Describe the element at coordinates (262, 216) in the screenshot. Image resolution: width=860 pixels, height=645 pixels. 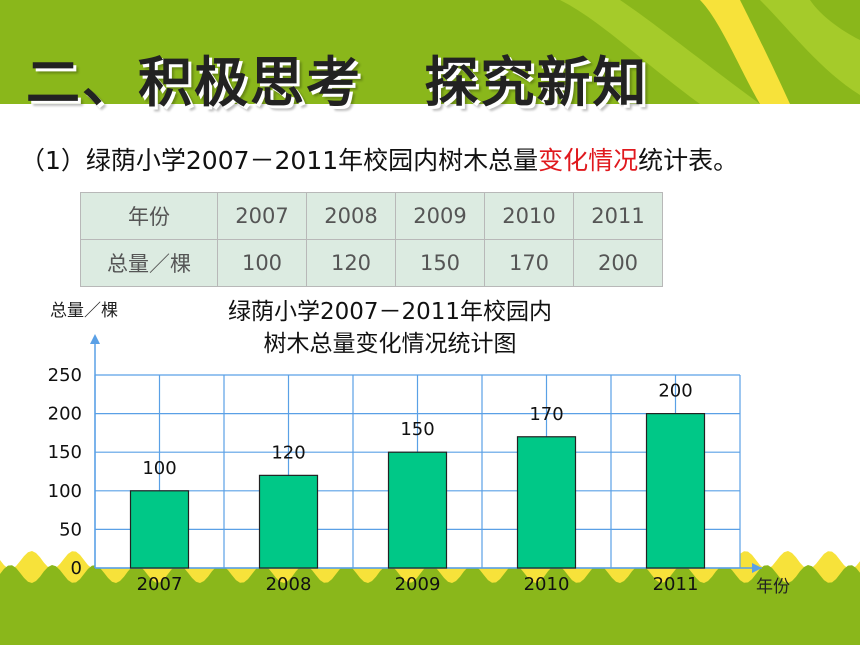
I see `table-cell-year: 2007` at that location.